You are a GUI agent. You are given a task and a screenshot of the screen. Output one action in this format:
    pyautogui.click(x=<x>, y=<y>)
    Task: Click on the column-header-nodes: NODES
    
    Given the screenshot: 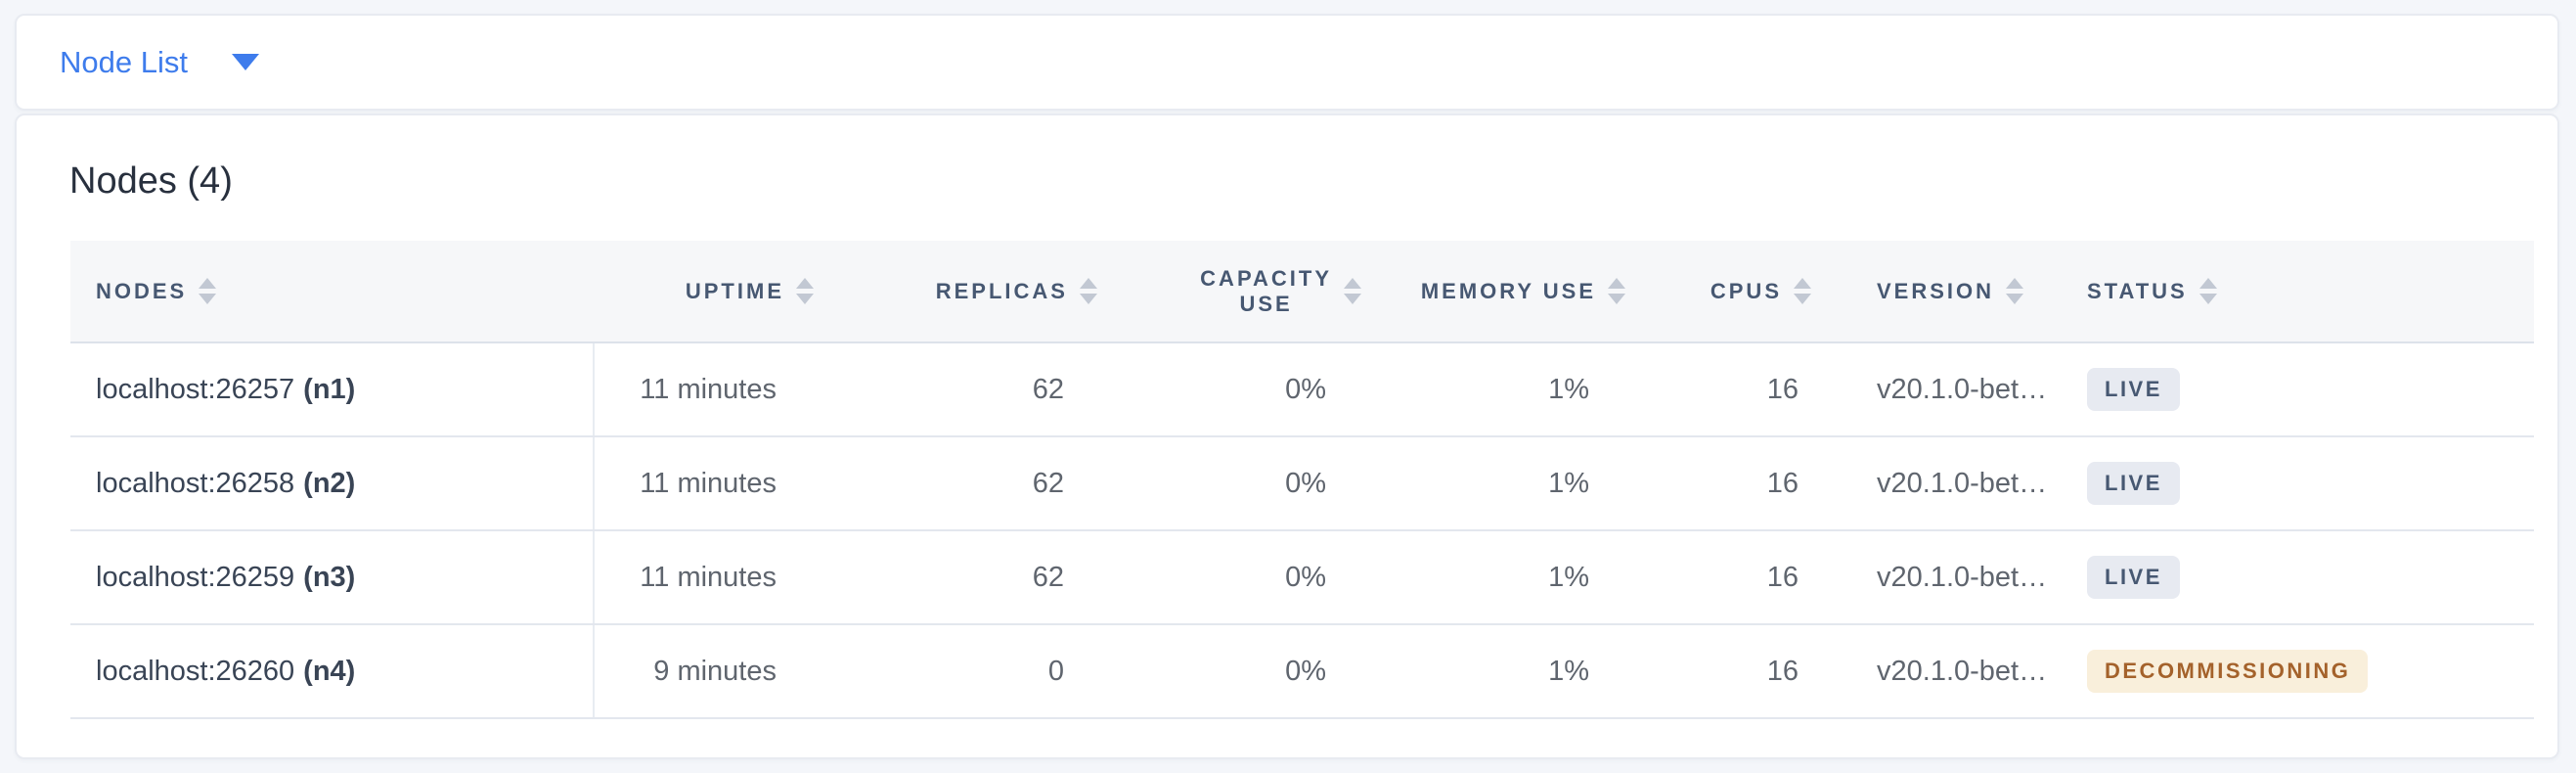 What is the action you would take?
    pyautogui.click(x=332, y=292)
    